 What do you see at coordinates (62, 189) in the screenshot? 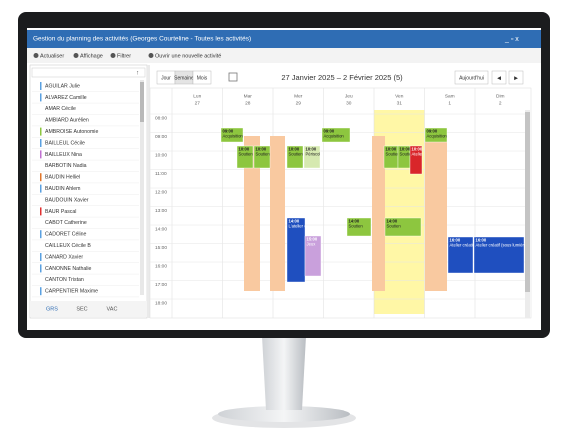
I see `person-name: BAUDIN Ahlem` at bounding box center [62, 189].